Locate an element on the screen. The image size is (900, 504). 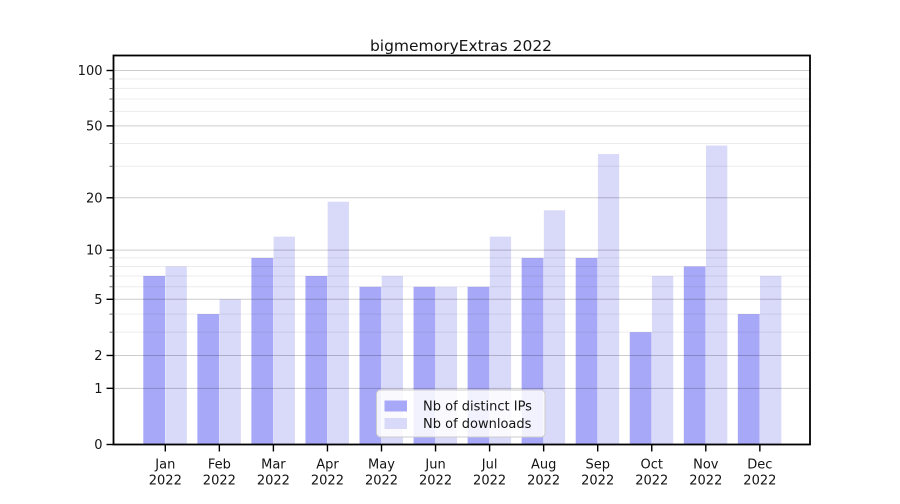
bar-distinct-ips-may is located at coordinates (370, 365).